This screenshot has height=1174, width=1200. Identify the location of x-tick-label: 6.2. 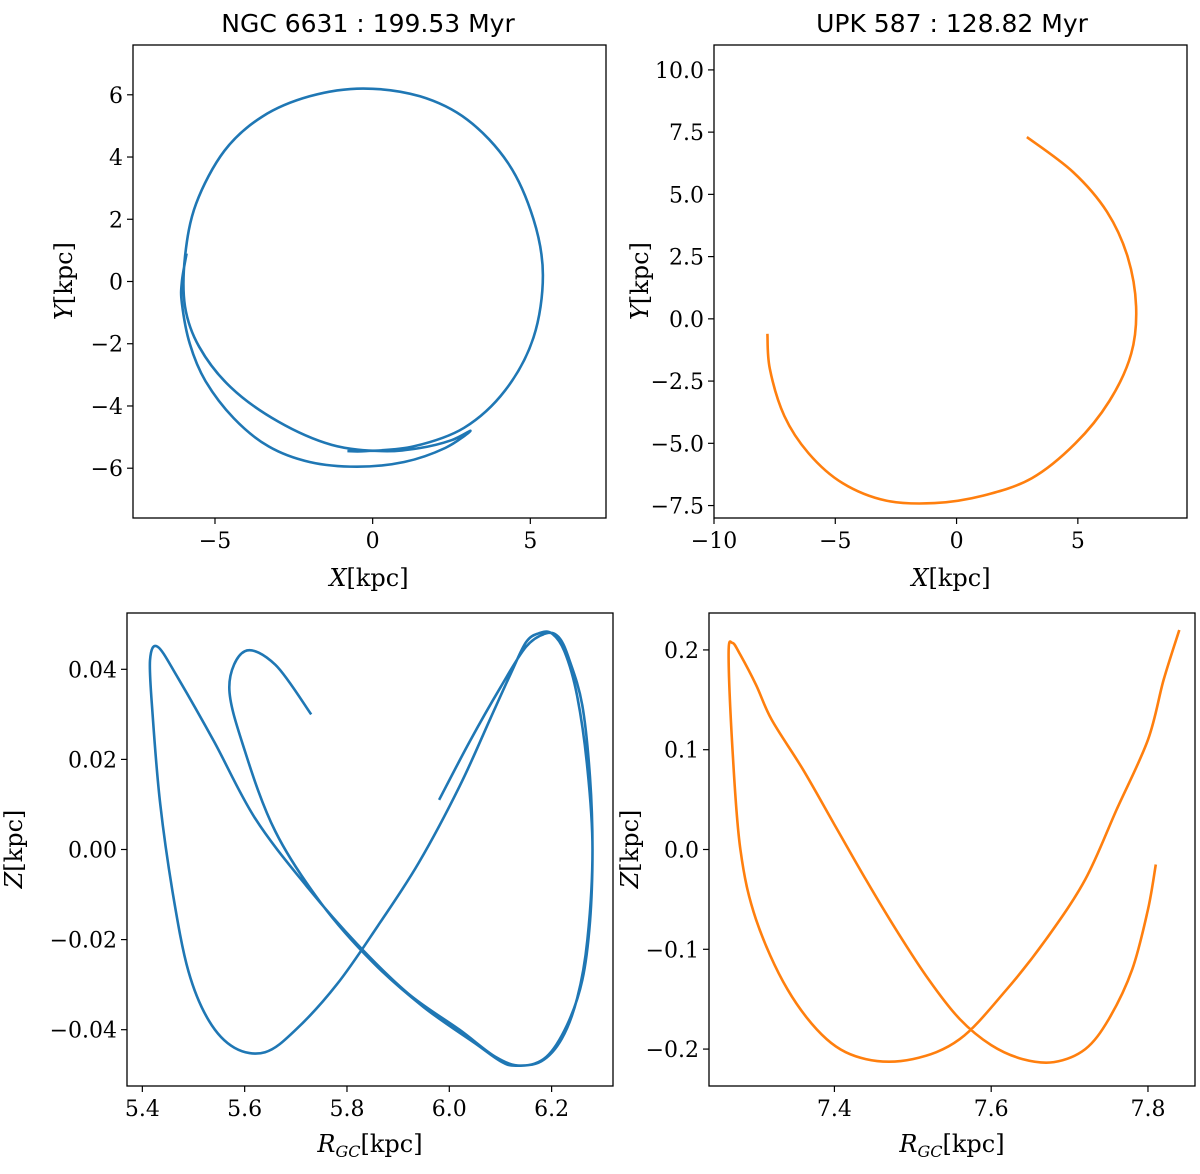
(551, 1109).